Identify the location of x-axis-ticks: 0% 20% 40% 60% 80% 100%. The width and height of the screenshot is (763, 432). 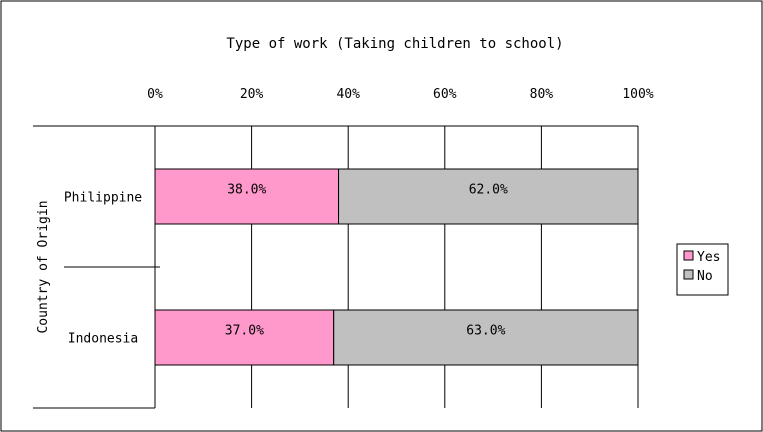
(400, 94).